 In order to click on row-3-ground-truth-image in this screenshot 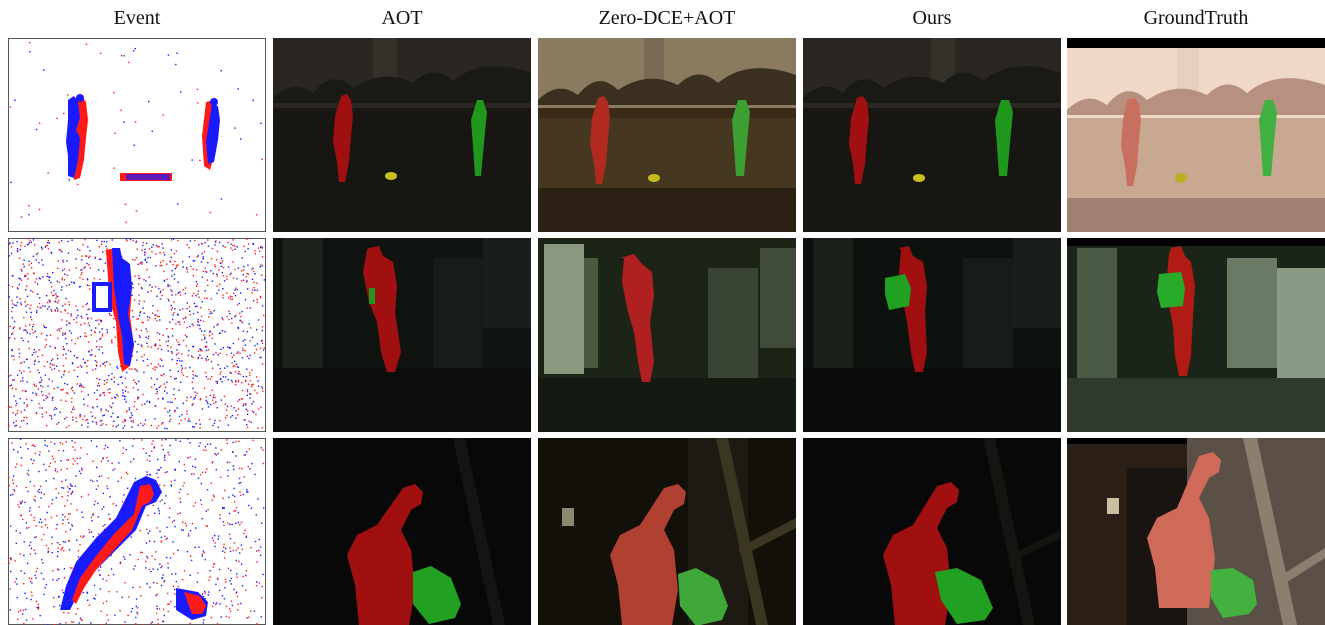, I will do `click(1196, 531)`.